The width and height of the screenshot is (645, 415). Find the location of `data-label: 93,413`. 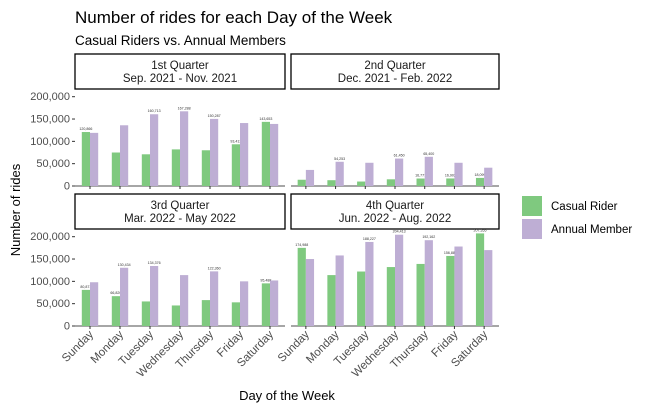

data-label: 93,413 is located at coordinates (235, 141).